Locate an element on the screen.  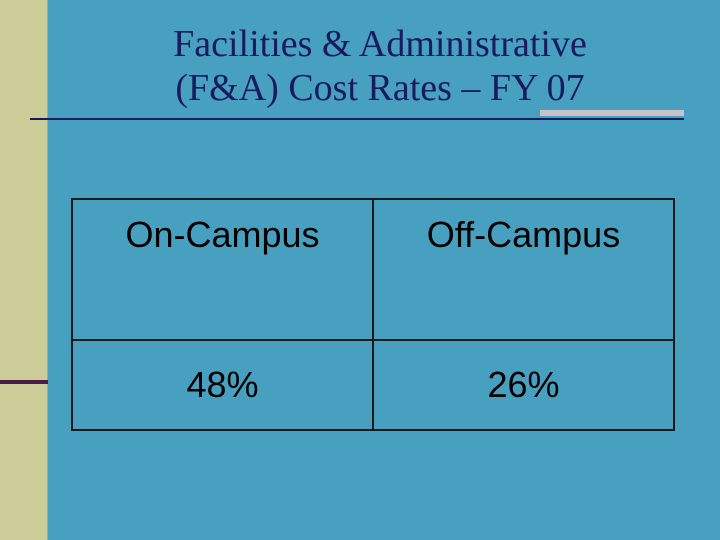
title-underline is located at coordinates (357, 119).